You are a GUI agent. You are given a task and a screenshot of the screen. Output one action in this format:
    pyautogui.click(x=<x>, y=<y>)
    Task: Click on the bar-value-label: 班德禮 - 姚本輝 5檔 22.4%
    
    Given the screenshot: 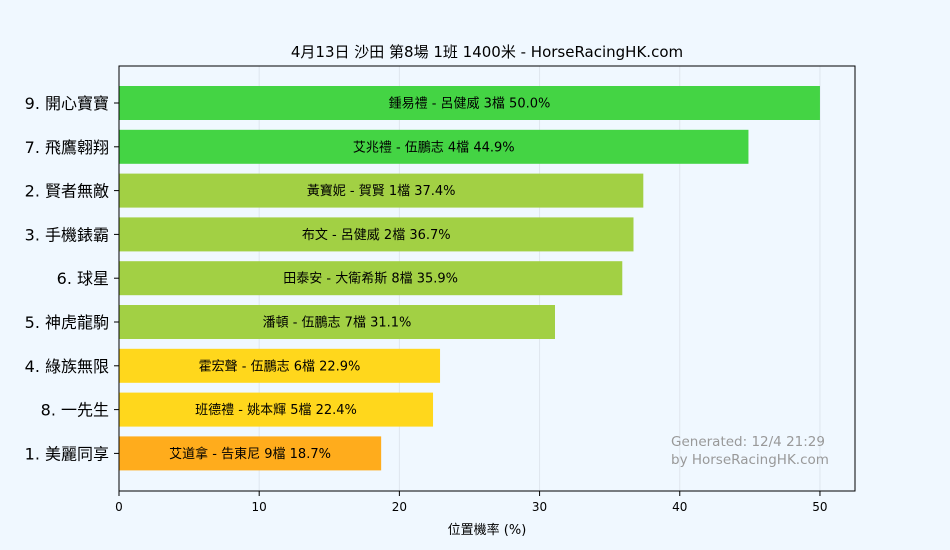 What is the action you would take?
    pyautogui.click(x=276, y=410)
    